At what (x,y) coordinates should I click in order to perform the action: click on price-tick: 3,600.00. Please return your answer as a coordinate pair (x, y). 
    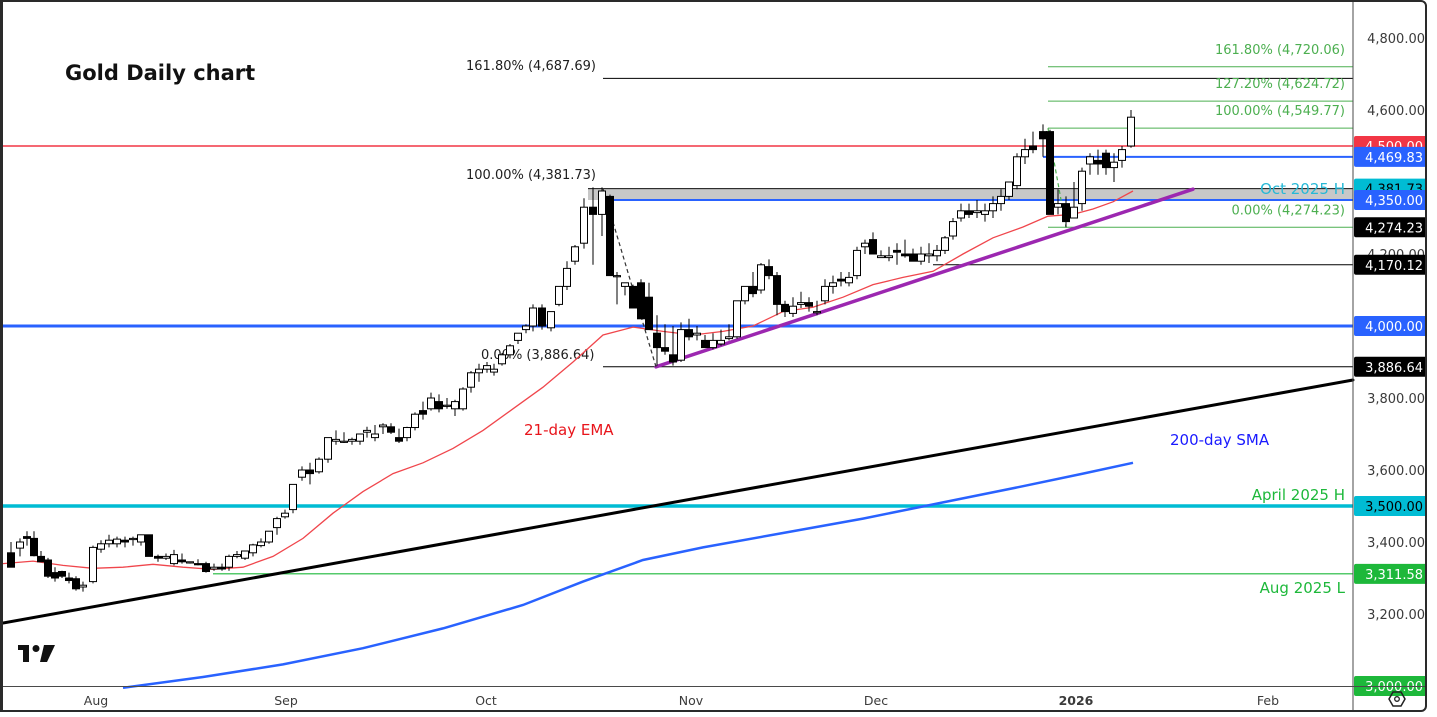
    Looking at the image, I should click on (1396, 471).